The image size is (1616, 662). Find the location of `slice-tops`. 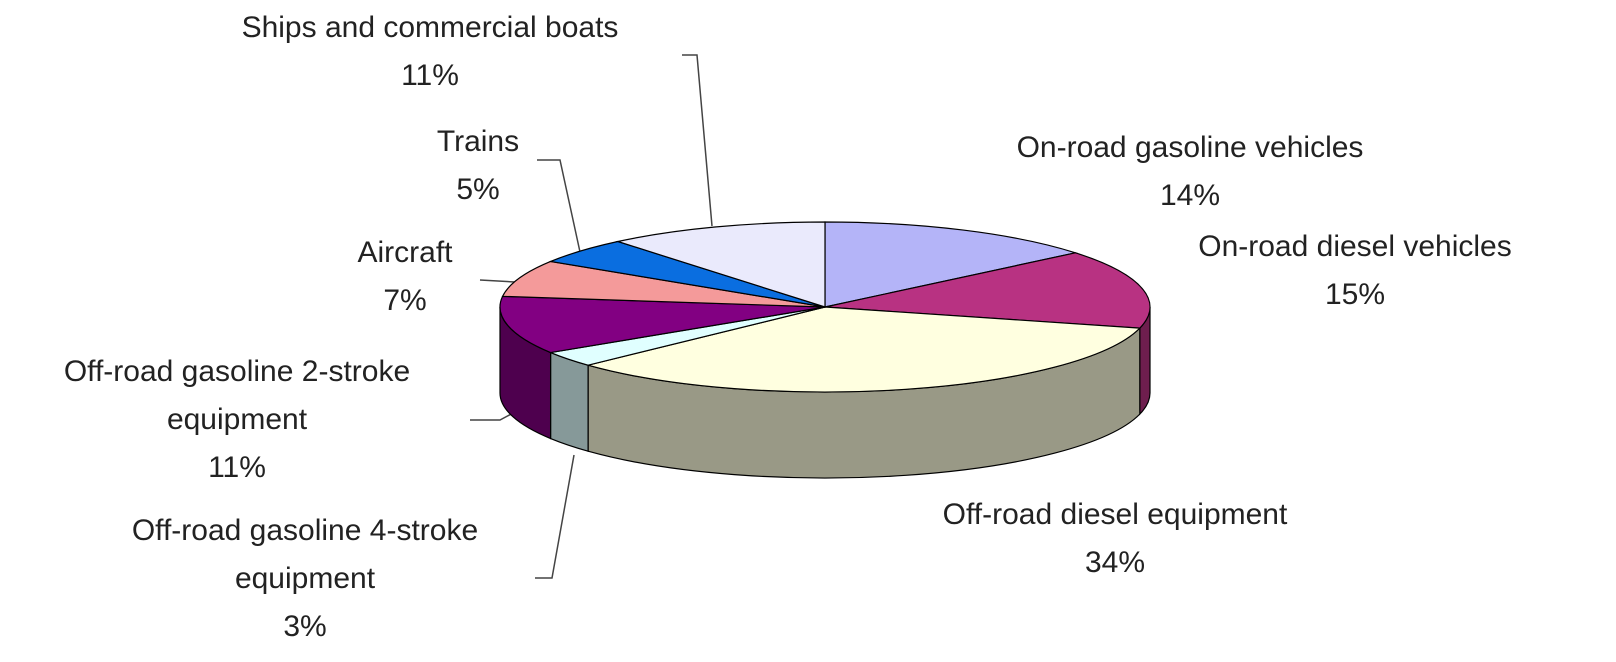

slice-tops is located at coordinates (825, 307).